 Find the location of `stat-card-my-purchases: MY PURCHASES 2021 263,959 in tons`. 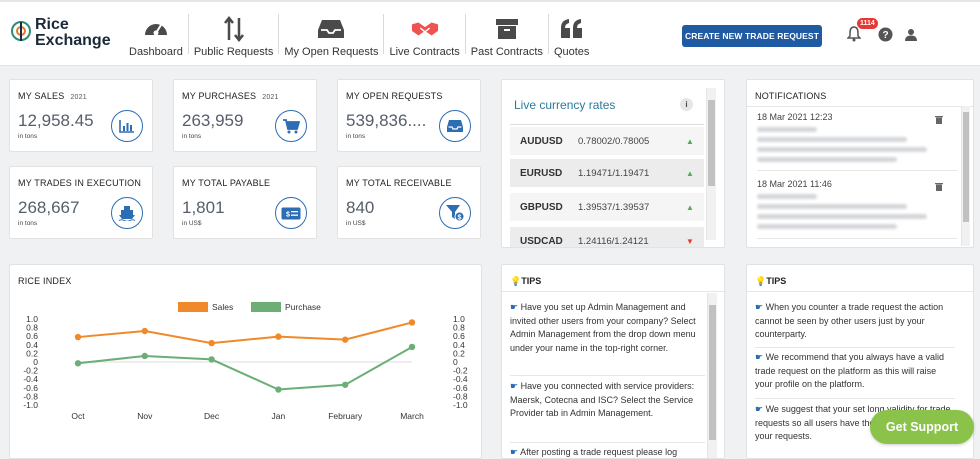

stat-card-my-purchases: MY PURCHASES 2021 263,959 in tons is located at coordinates (245, 115).